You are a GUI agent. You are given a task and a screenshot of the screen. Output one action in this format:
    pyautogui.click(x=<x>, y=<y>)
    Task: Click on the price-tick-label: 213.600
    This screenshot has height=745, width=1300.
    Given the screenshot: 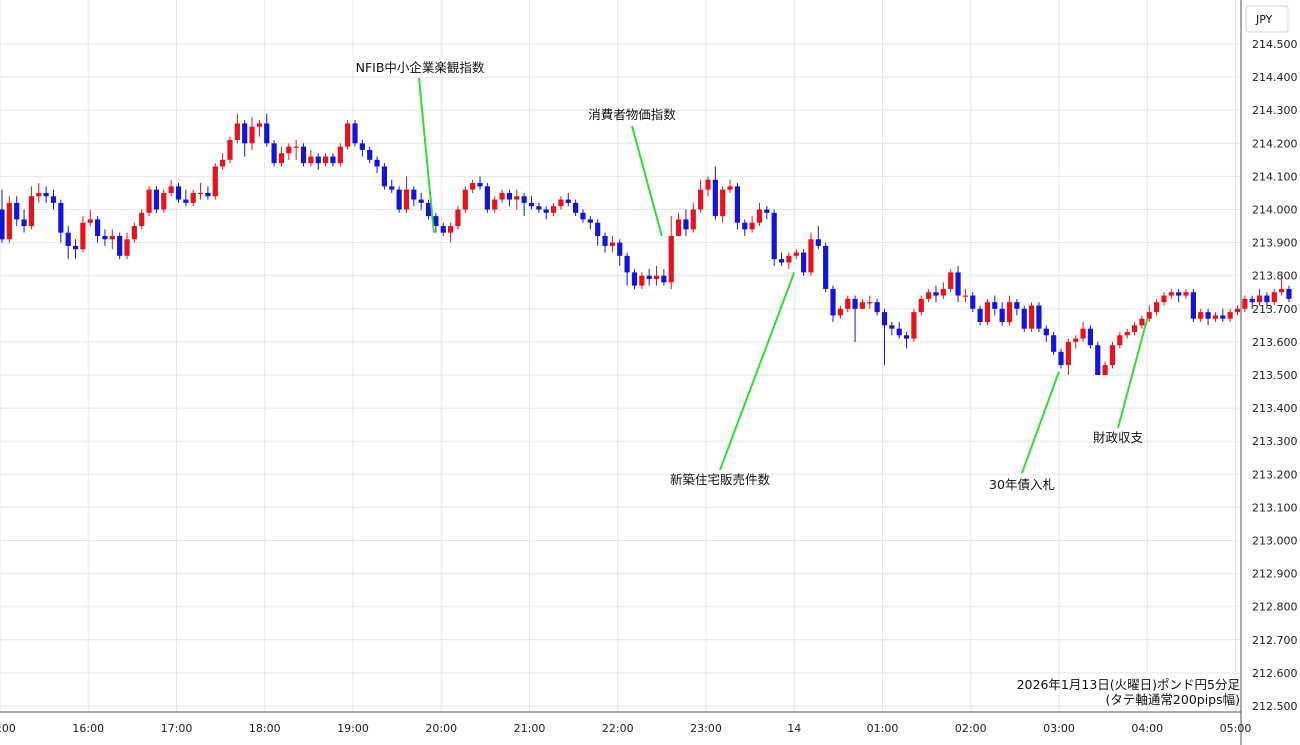 What is the action you would take?
    pyautogui.click(x=1275, y=342)
    